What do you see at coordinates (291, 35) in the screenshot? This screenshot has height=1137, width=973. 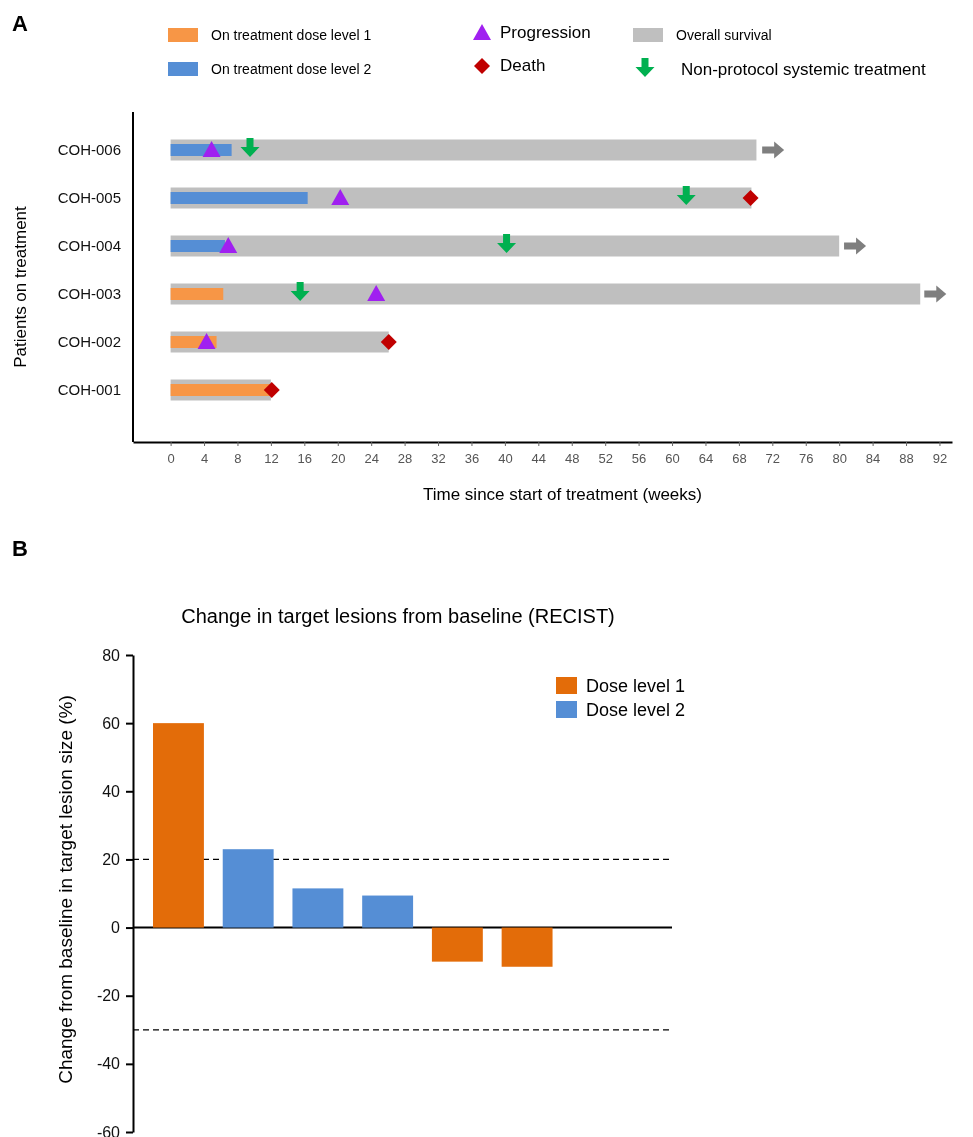 I see `legend-label: On treatment dose level 1` at bounding box center [291, 35].